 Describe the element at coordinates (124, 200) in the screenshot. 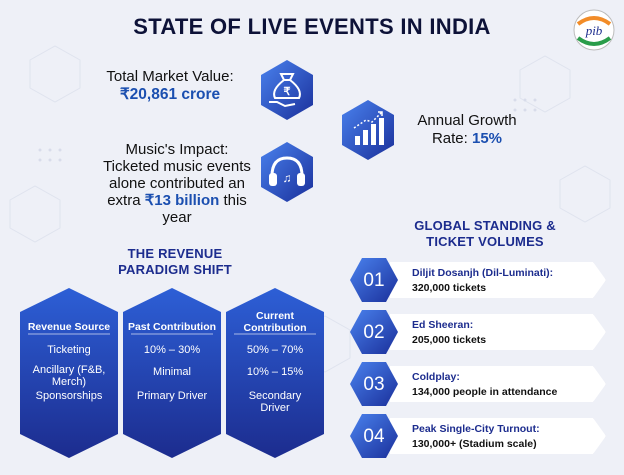

I see `music-impact-line4a: extra` at that location.